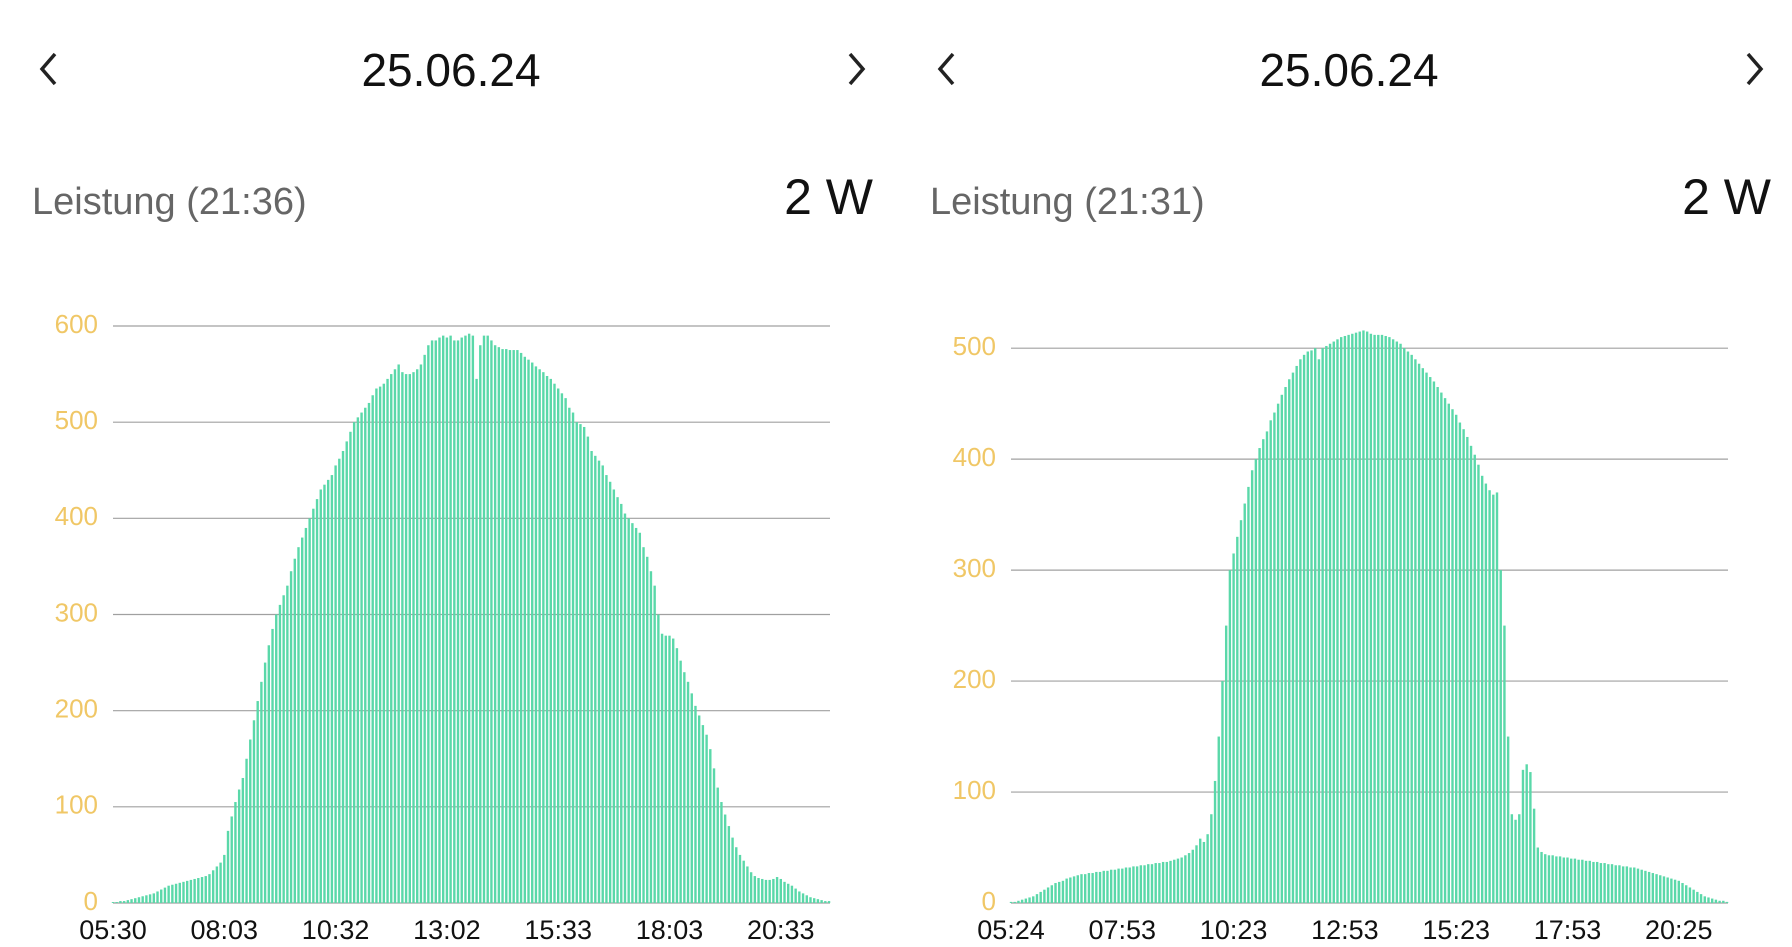 The width and height of the screenshot is (1792, 947). Describe the element at coordinates (974, 679) in the screenshot. I see `y-tick-label: 200` at that location.